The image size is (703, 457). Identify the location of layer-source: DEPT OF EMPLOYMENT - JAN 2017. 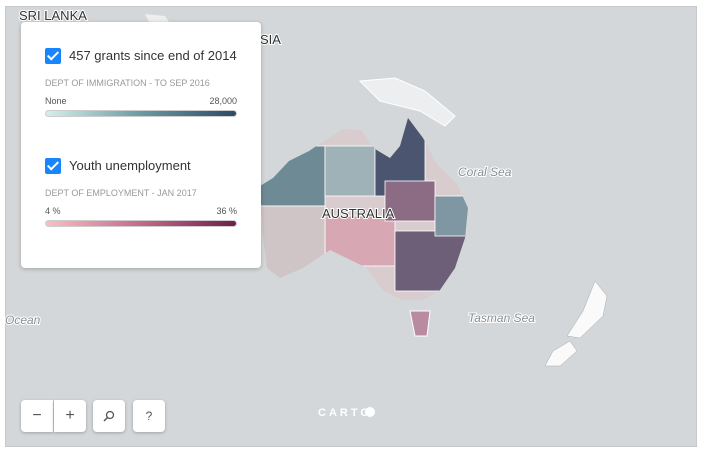
(121, 193).